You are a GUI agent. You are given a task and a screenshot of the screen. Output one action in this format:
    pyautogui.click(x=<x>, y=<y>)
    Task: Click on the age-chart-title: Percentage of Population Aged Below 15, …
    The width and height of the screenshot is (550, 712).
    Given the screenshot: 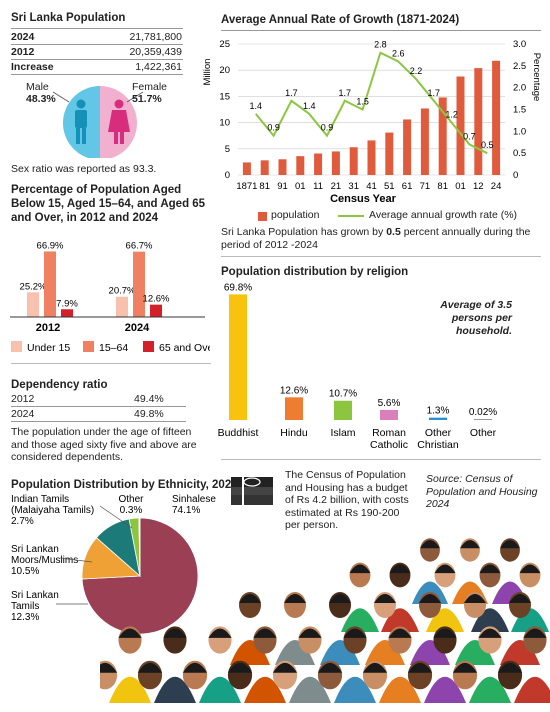 What is the action you would take?
    pyautogui.click(x=108, y=204)
    